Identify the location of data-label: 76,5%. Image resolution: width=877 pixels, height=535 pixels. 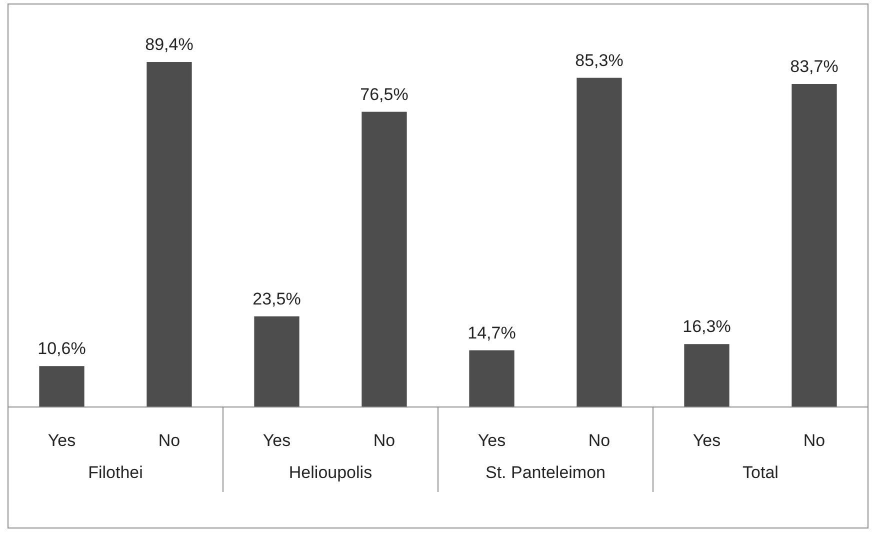
(384, 94).